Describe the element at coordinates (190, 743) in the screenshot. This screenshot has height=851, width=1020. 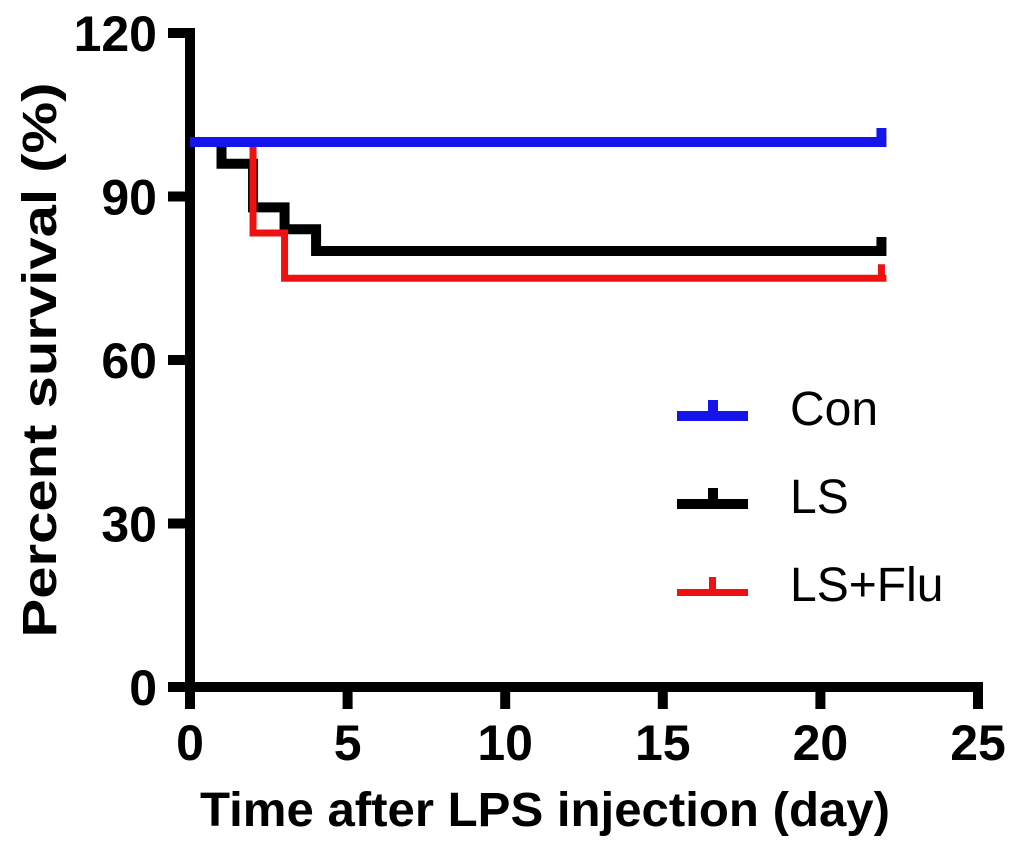
I see `x-tick-label: 0` at that location.